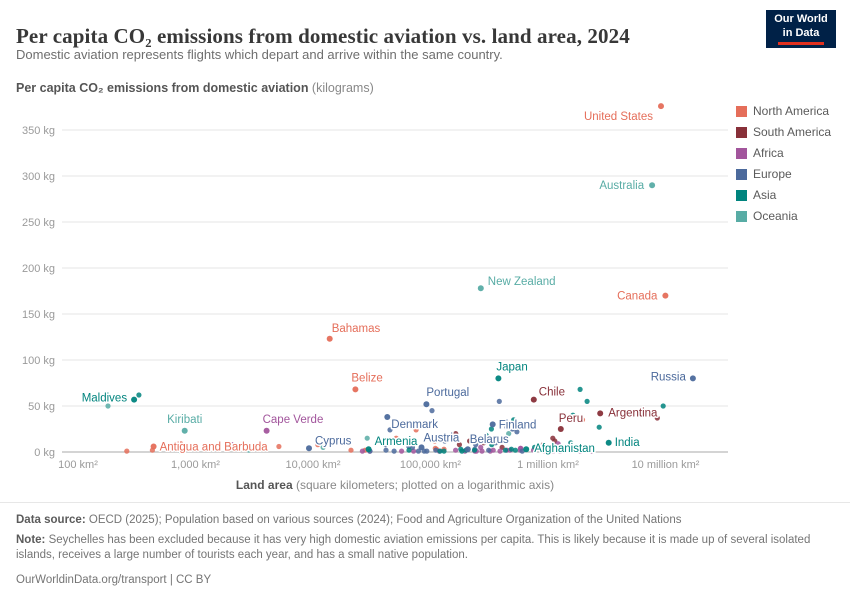 This screenshot has height=600, width=850. I want to click on legend-item-asia: Asia, so click(783, 195).